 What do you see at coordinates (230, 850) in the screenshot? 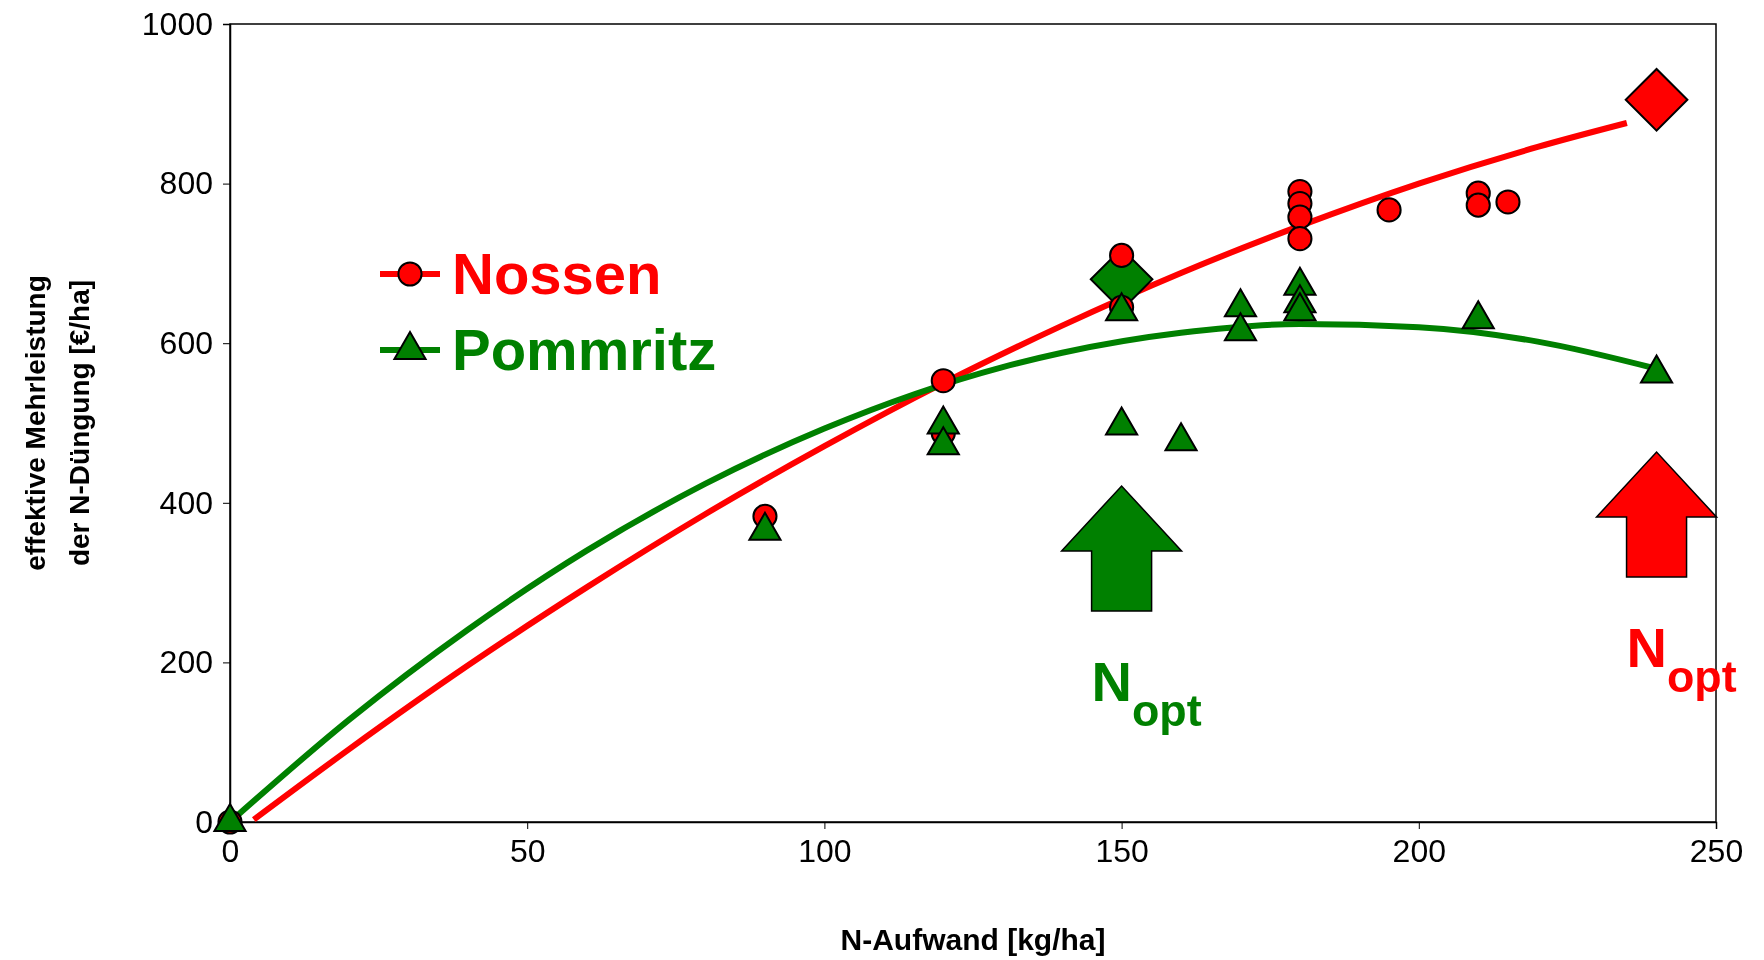
I see `x-tick-label: 0` at bounding box center [230, 850].